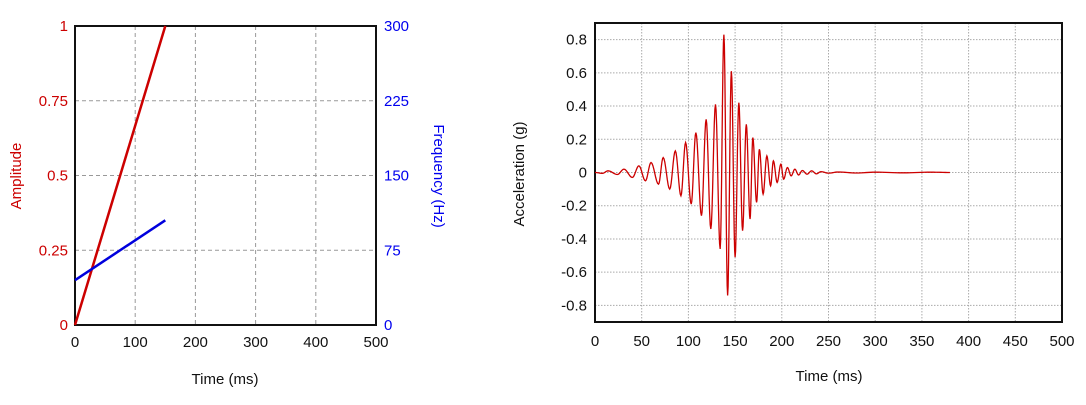 This screenshot has height=405, width=1086. I want to click on y2-tick-label: 225, so click(396, 101).